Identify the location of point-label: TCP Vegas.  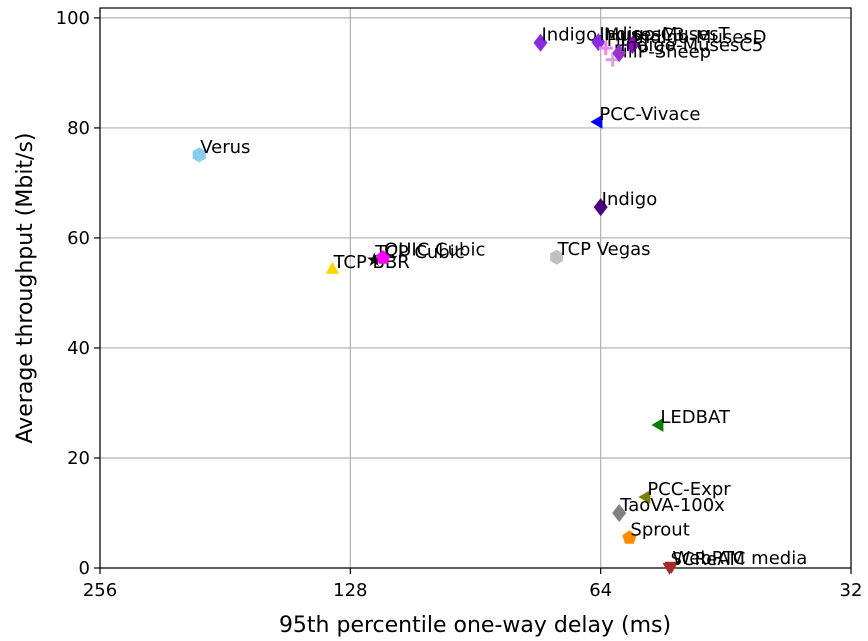
(604, 249).